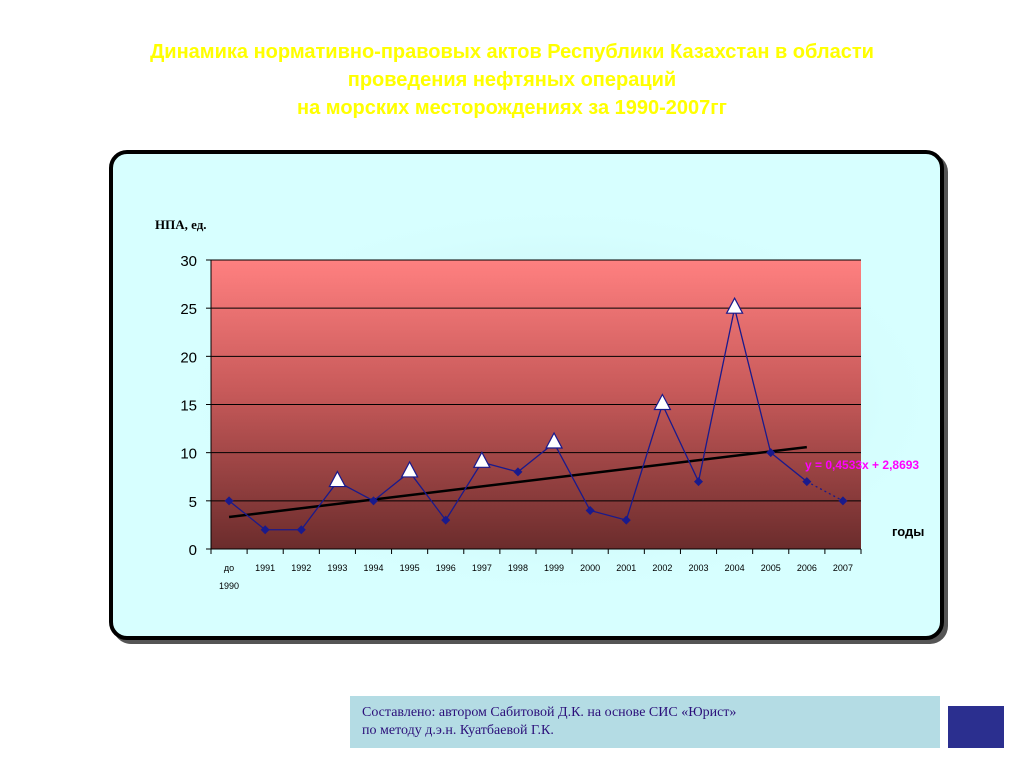 This screenshot has width=1024, height=768. I want to click on x-tick-label: 2004, so click(735, 568).